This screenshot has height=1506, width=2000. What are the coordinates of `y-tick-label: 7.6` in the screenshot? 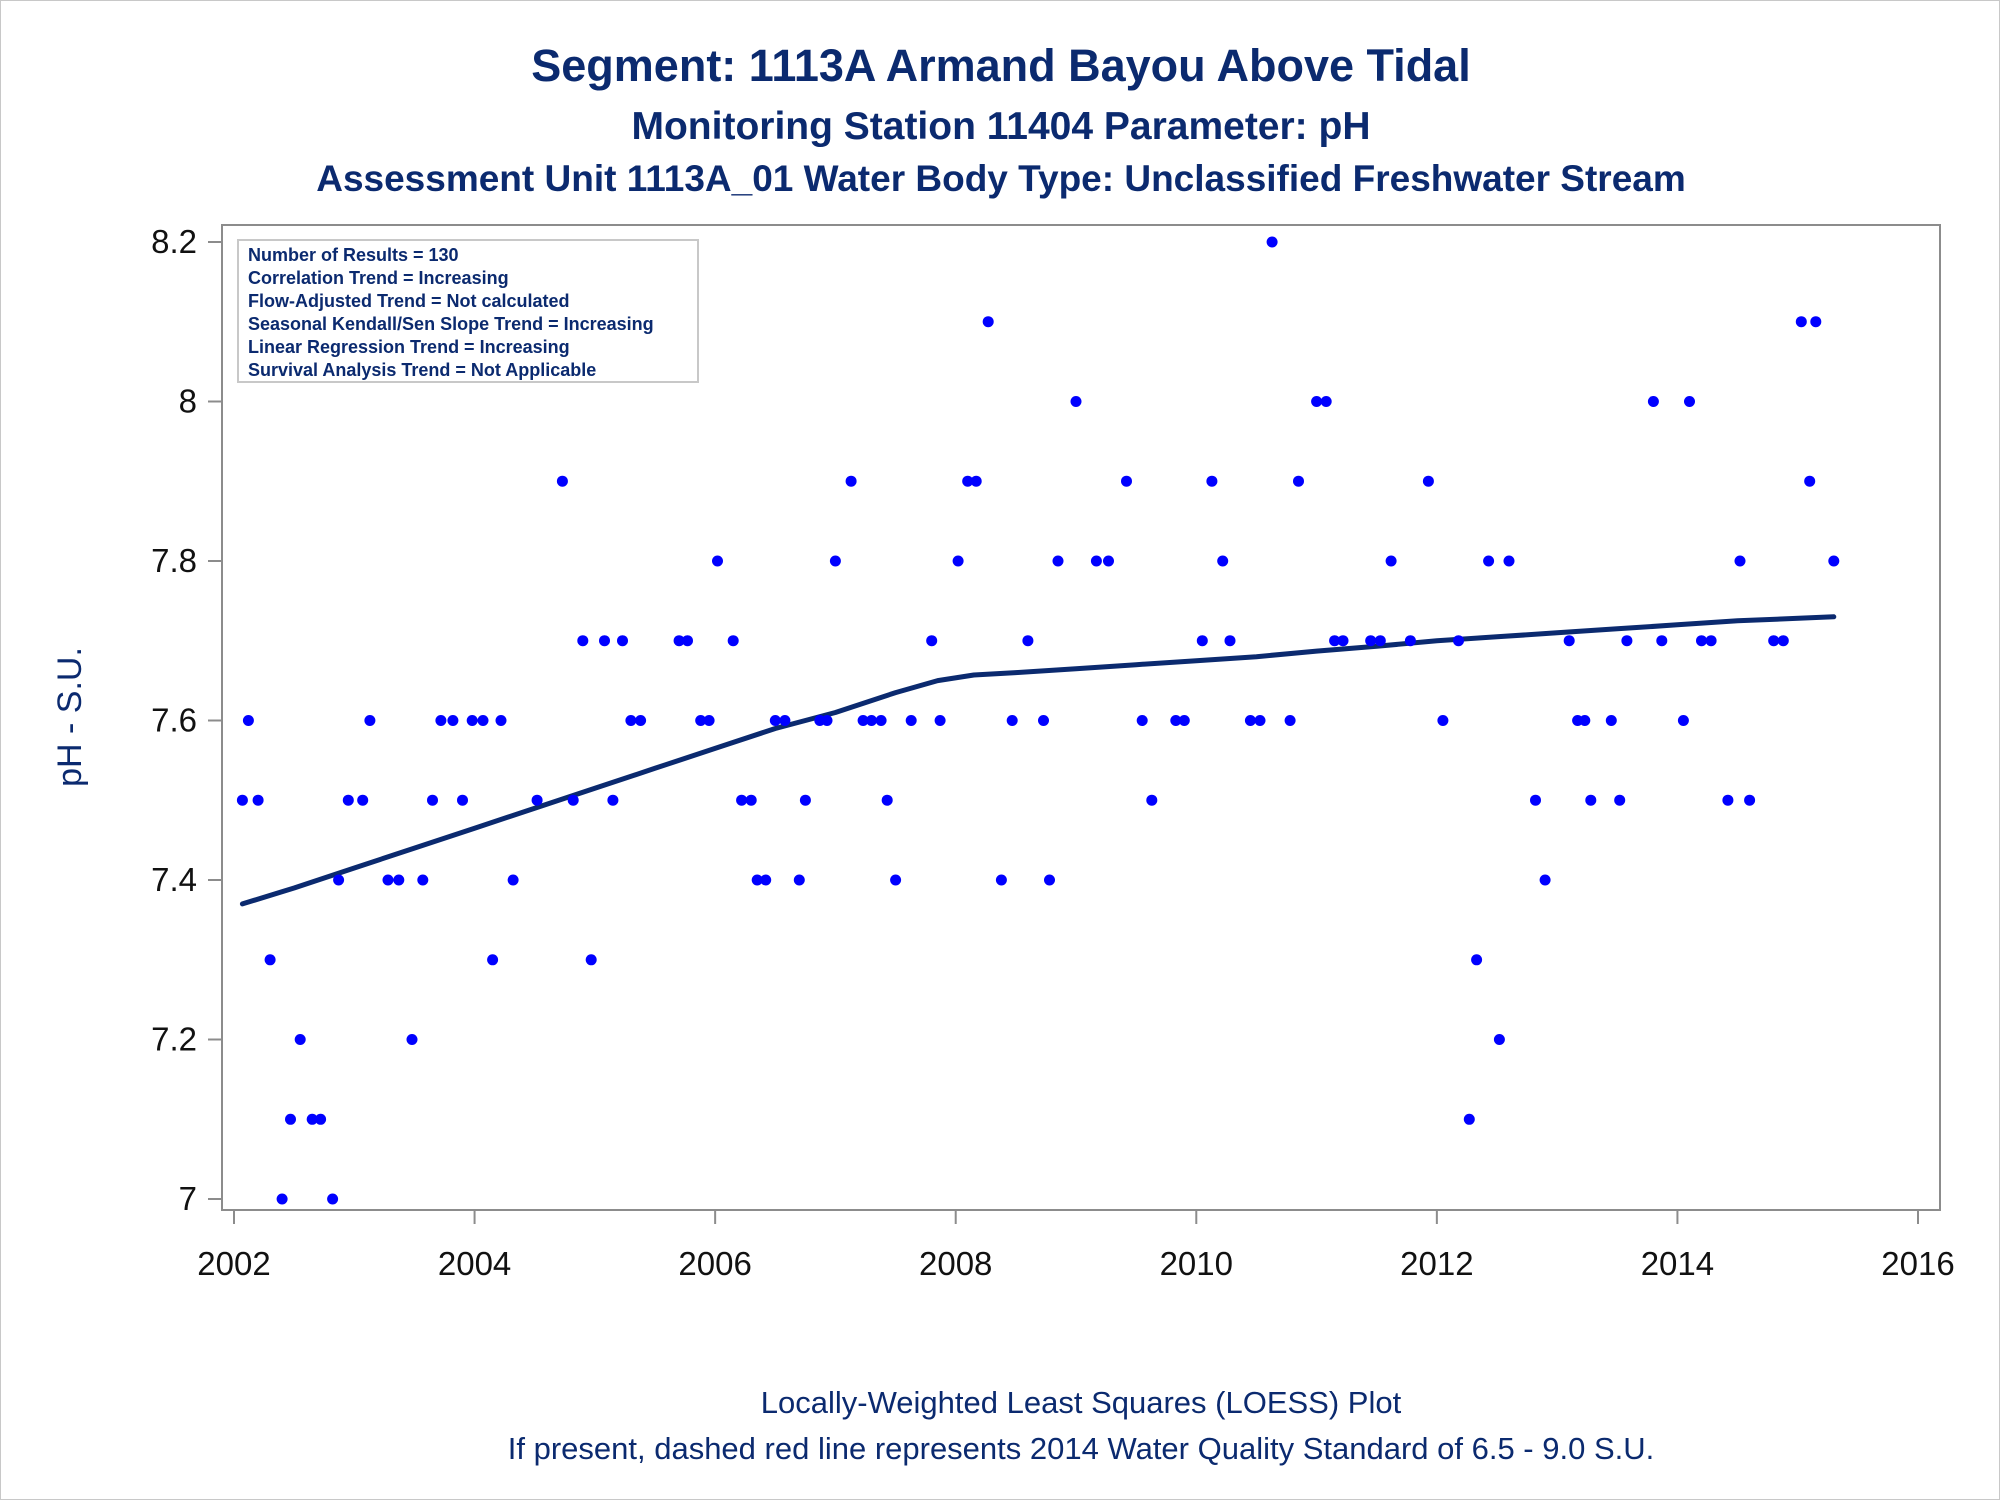 It's located at (174, 720).